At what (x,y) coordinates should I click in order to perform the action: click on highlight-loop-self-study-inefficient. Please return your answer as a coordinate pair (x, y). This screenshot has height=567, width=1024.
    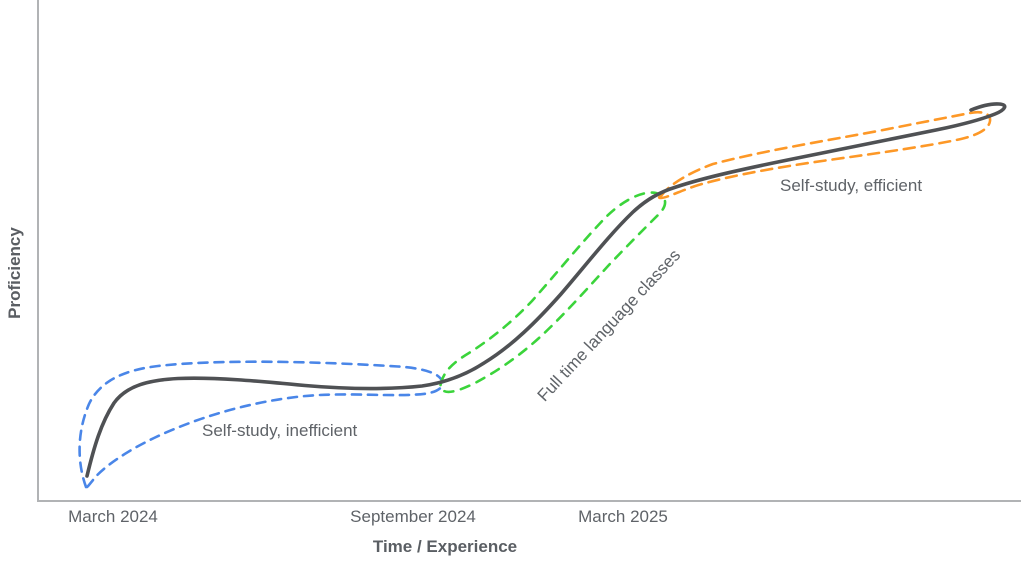
    Looking at the image, I should click on (261, 424).